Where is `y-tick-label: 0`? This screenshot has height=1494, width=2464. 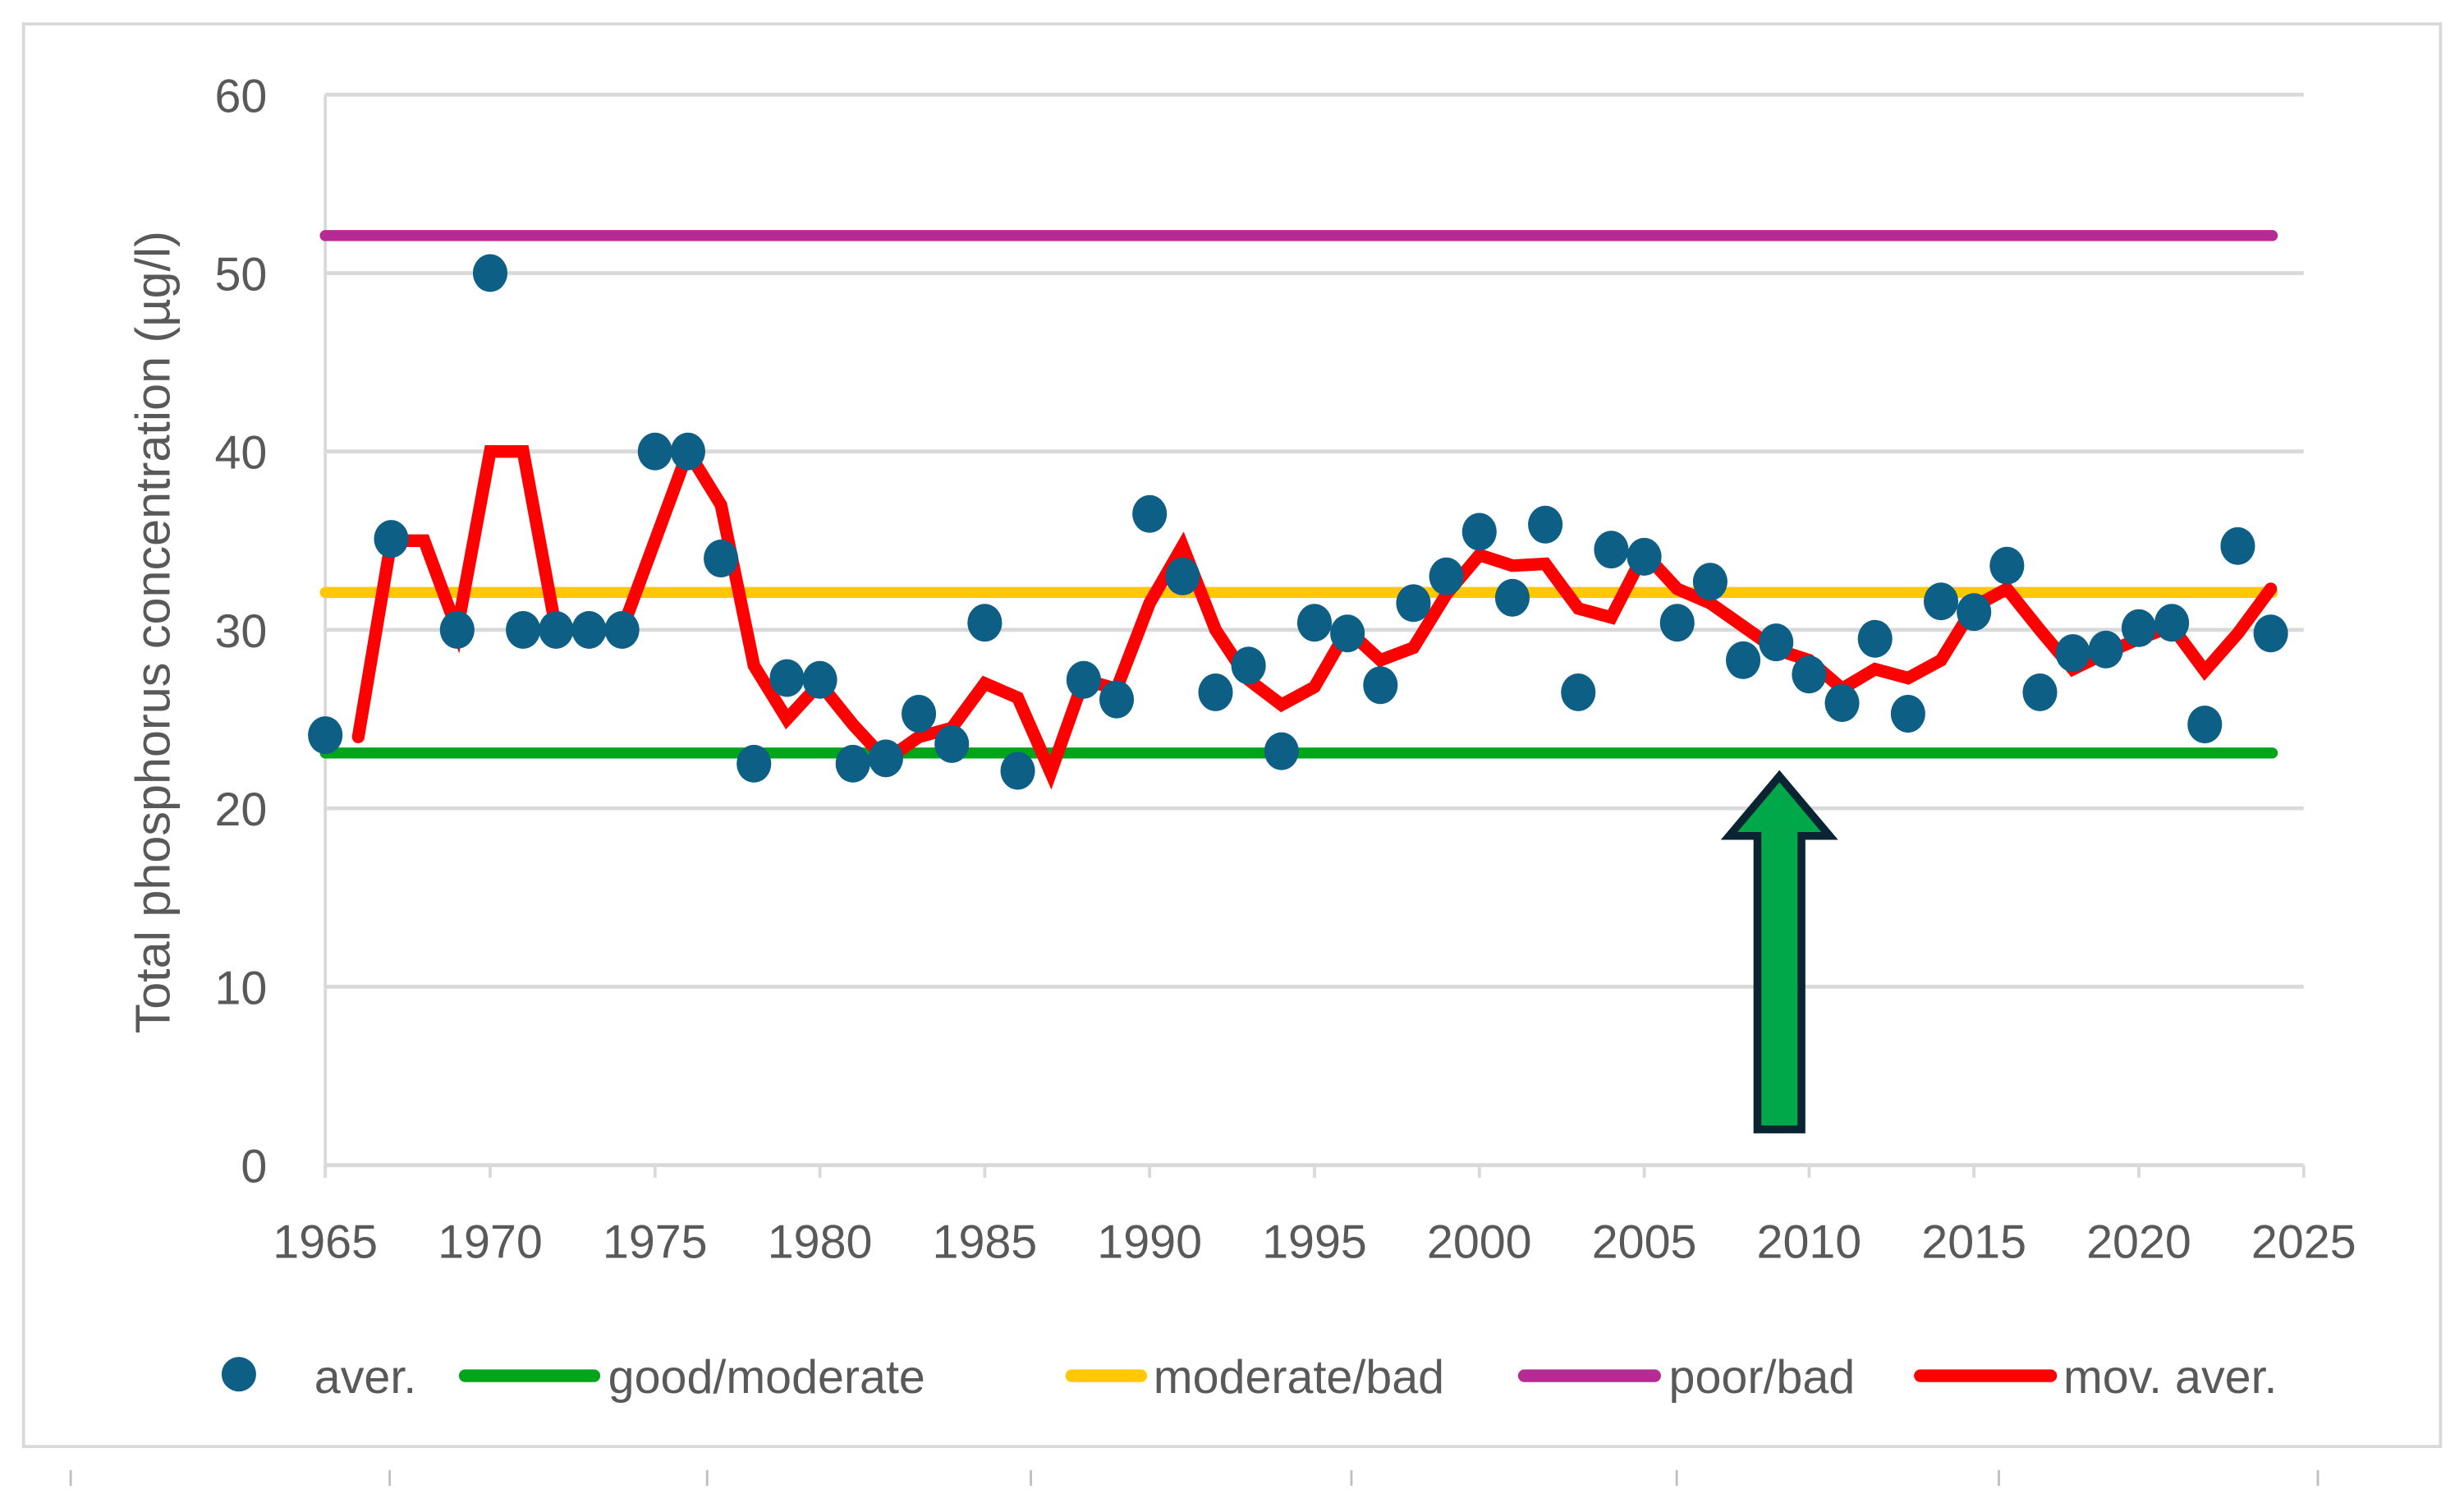
y-tick-label: 0 is located at coordinates (254, 1167).